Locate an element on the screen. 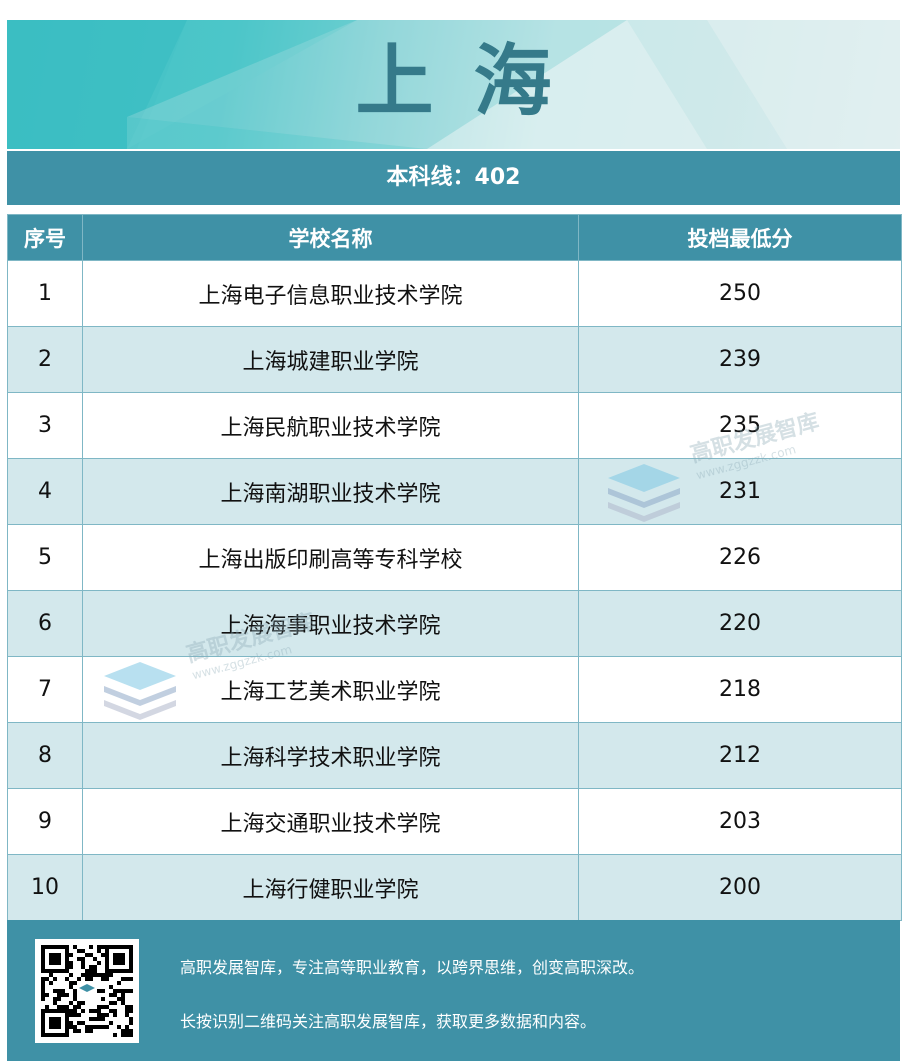 Image resolution: width=902 pixels, height=1061 pixels. banner-background is located at coordinates (453, 84).